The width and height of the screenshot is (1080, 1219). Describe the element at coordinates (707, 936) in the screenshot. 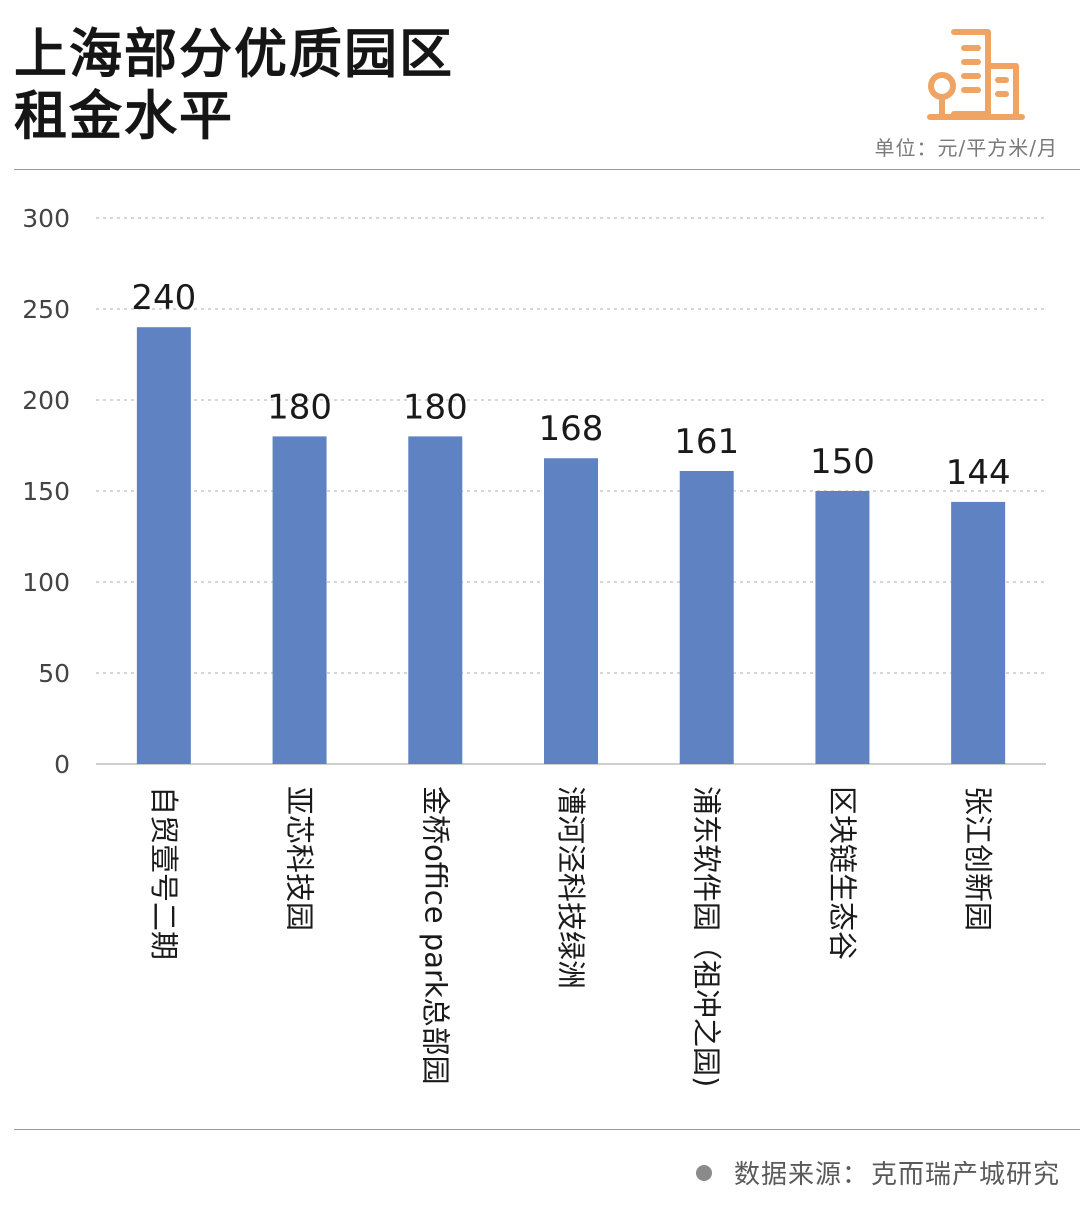

I see `x-tick-label: 浦东软件园（祖冲之园)` at that location.